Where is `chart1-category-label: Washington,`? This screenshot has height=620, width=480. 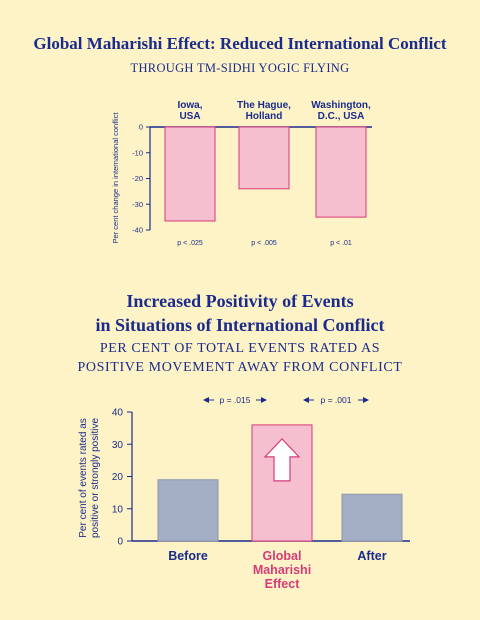 chart1-category-label: Washington, is located at coordinates (341, 105).